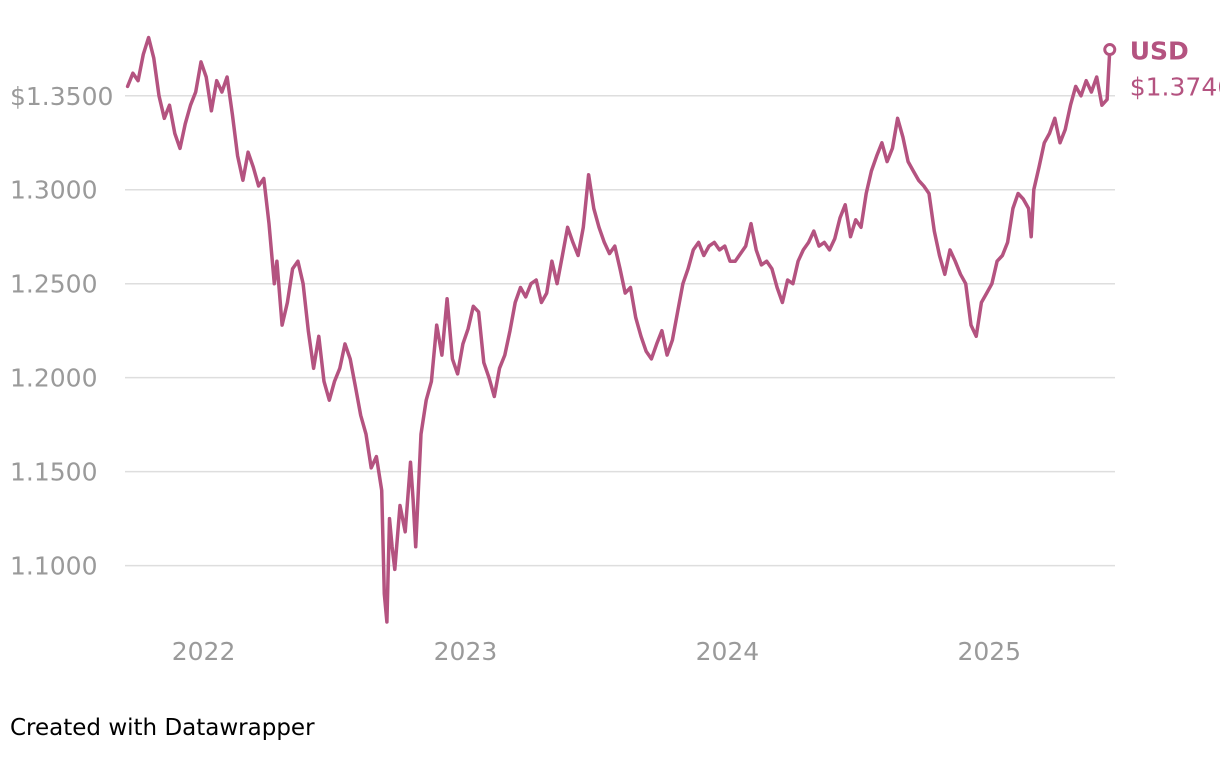 The image size is (1220, 758). Describe the element at coordinates (162, 728) in the screenshot. I see `footer-credit: Created with Datawrapper` at that location.